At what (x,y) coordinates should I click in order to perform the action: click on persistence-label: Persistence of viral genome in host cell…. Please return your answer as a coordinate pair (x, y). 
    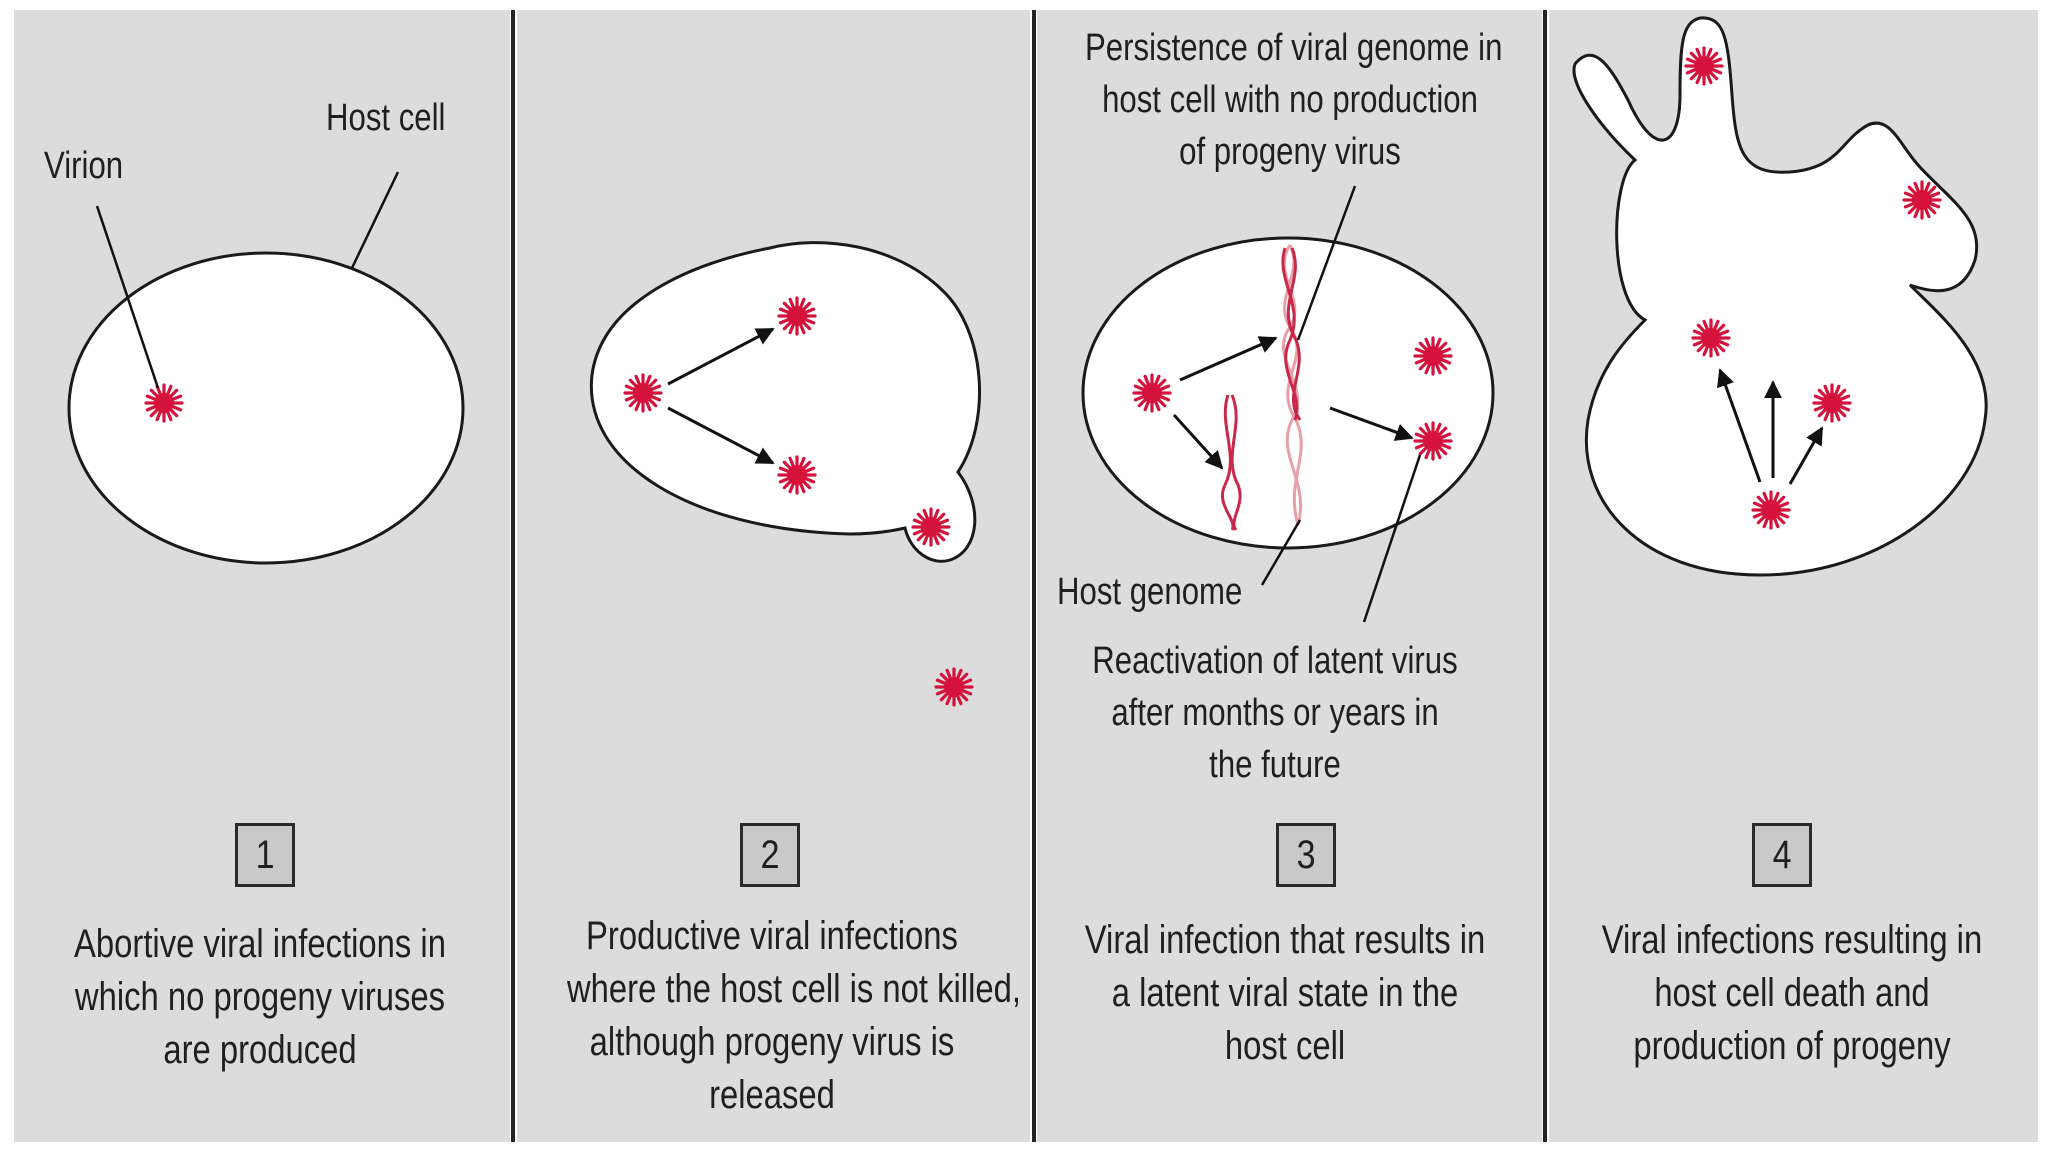
    Looking at the image, I should click on (1294, 100).